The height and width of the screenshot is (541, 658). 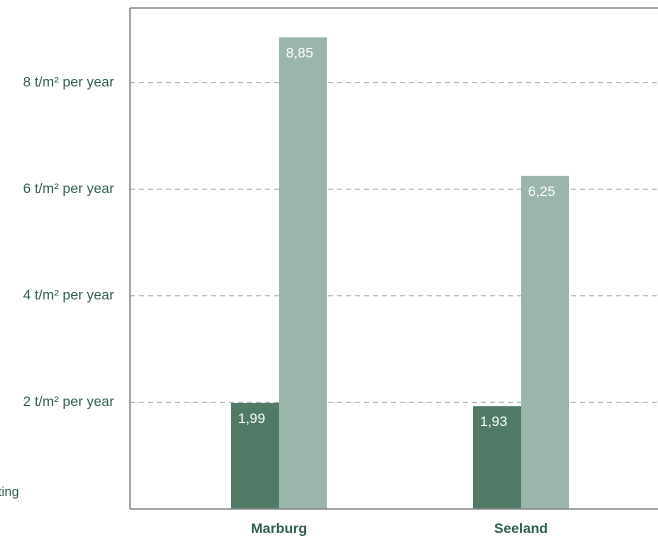 What do you see at coordinates (68, 81) in the screenshot?
I see `y-tick-label: 8 t/m² per year` at bounding box center [68, 81].